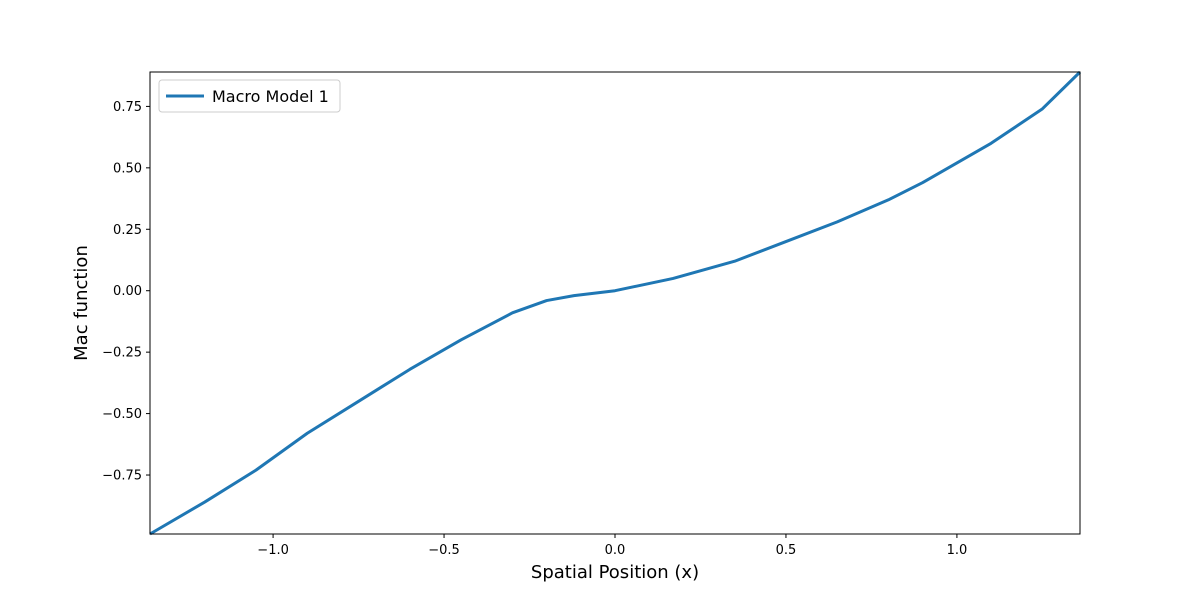  Describe the element at coordinates (786, 550) in the screenshot. I see `x-tick-label: 0.5` at that location.